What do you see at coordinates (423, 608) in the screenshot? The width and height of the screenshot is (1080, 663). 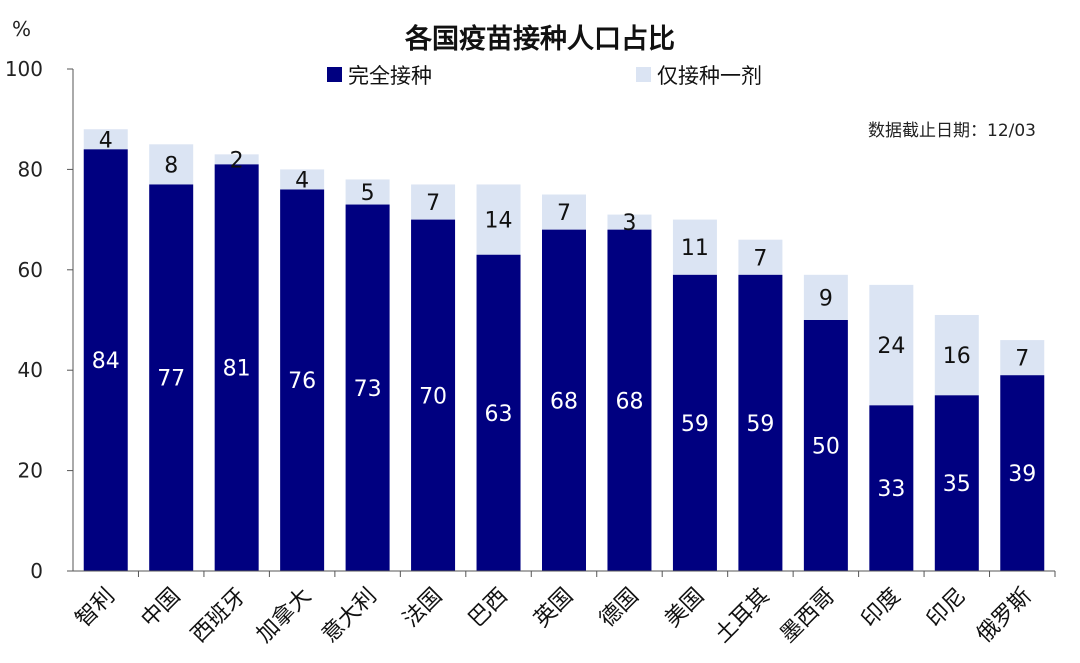 I see `x-tick-label: 法国` at bounding box center [423, 608].